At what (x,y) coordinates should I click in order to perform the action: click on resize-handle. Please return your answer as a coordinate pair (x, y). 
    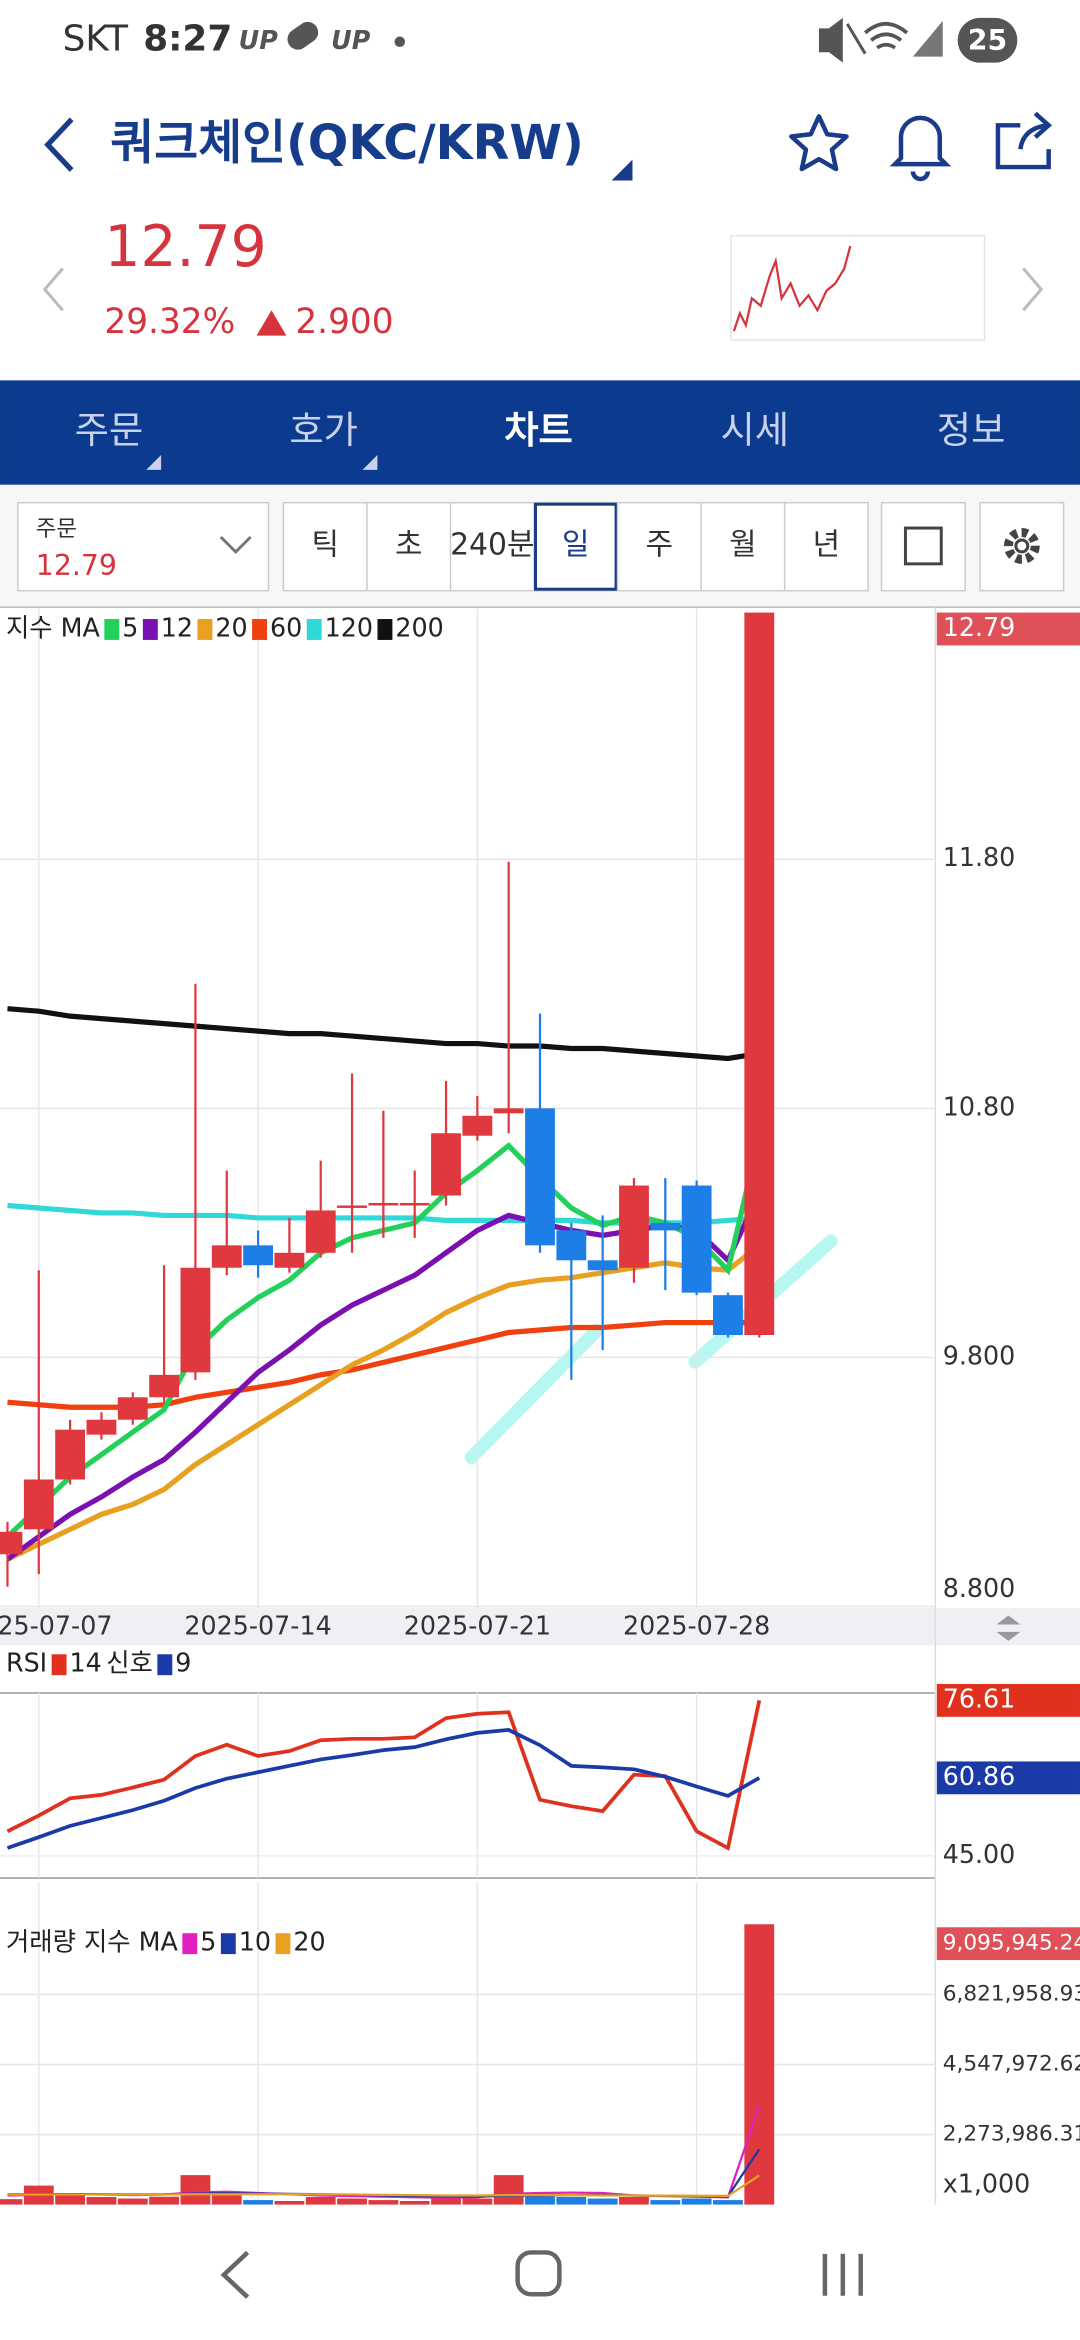
    Looking at the image, I should click on (1008, 1628).